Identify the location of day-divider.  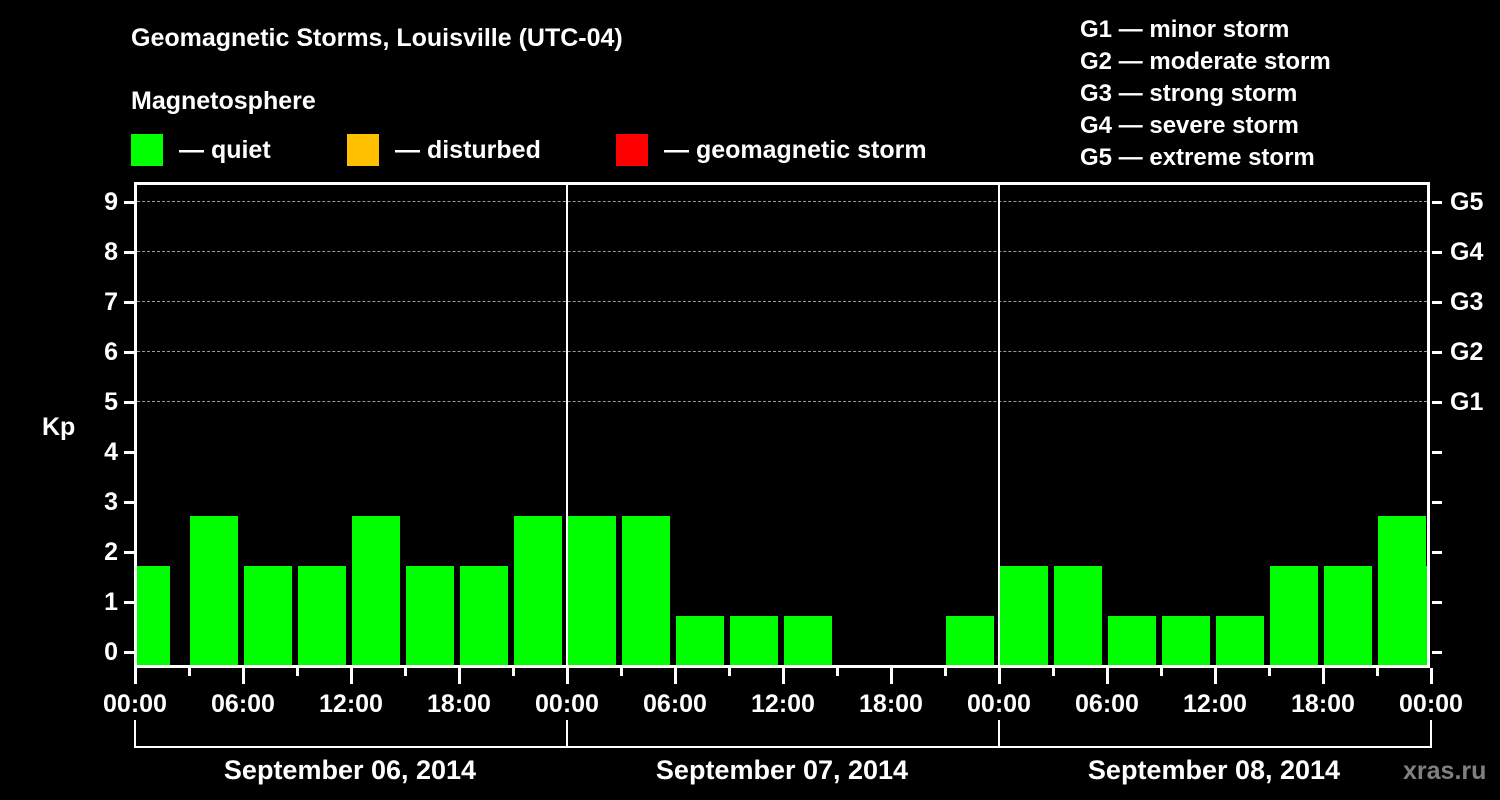
(999, 425).